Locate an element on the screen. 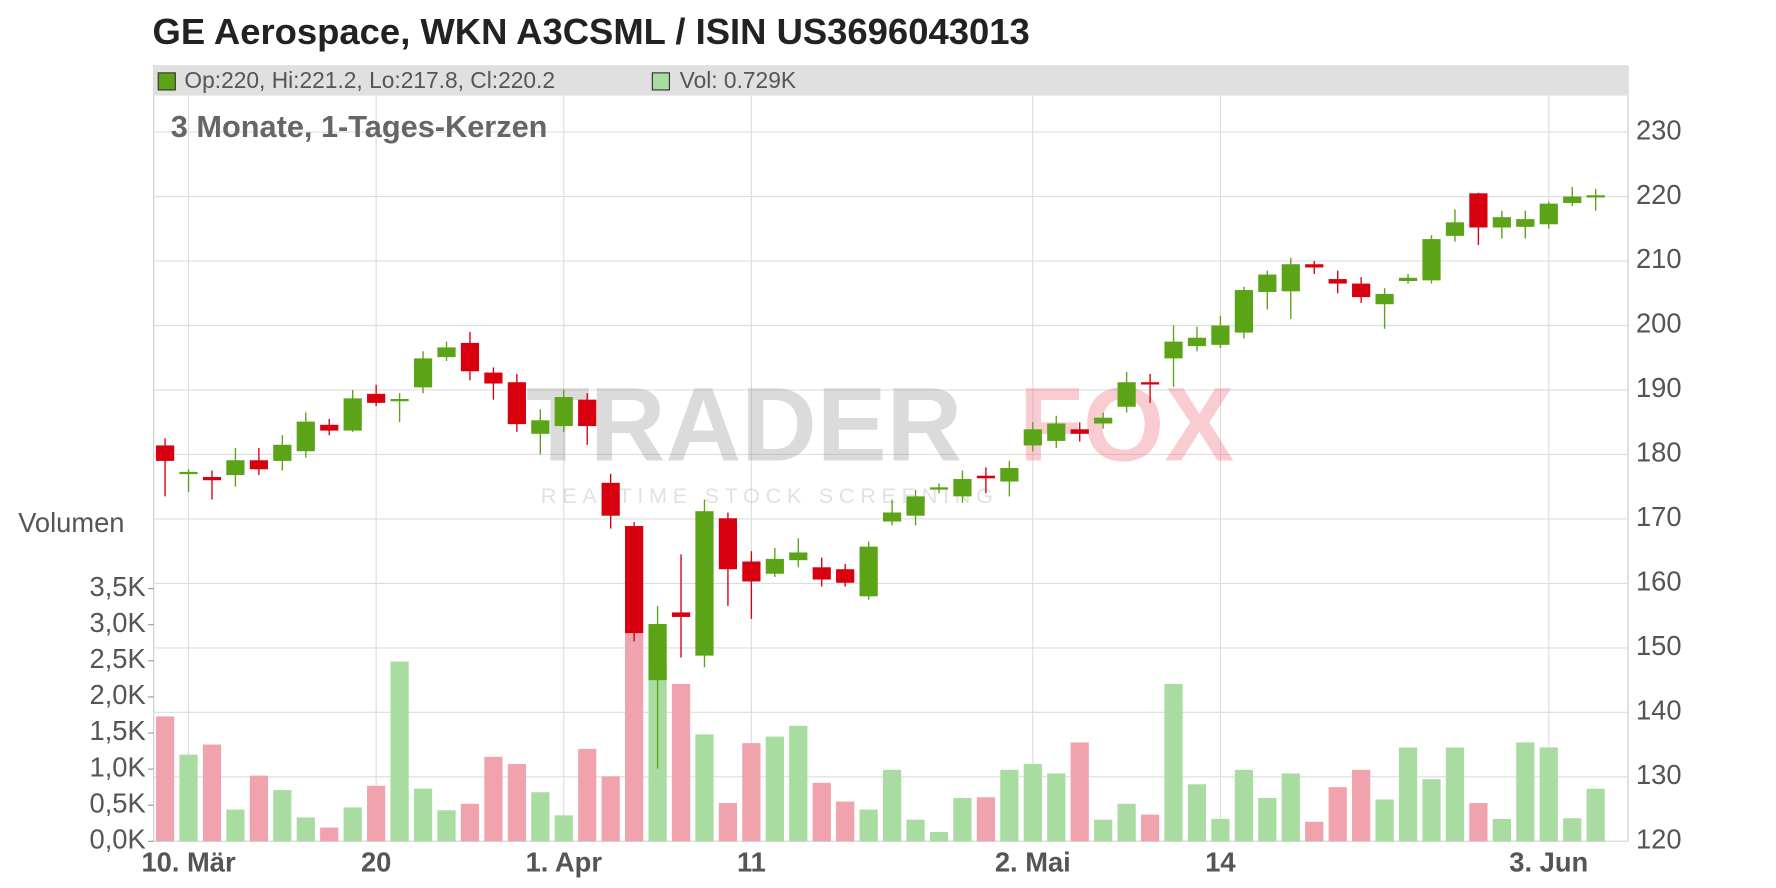  y2-tick-label: 1,5K is located at coordinates (118, 730).